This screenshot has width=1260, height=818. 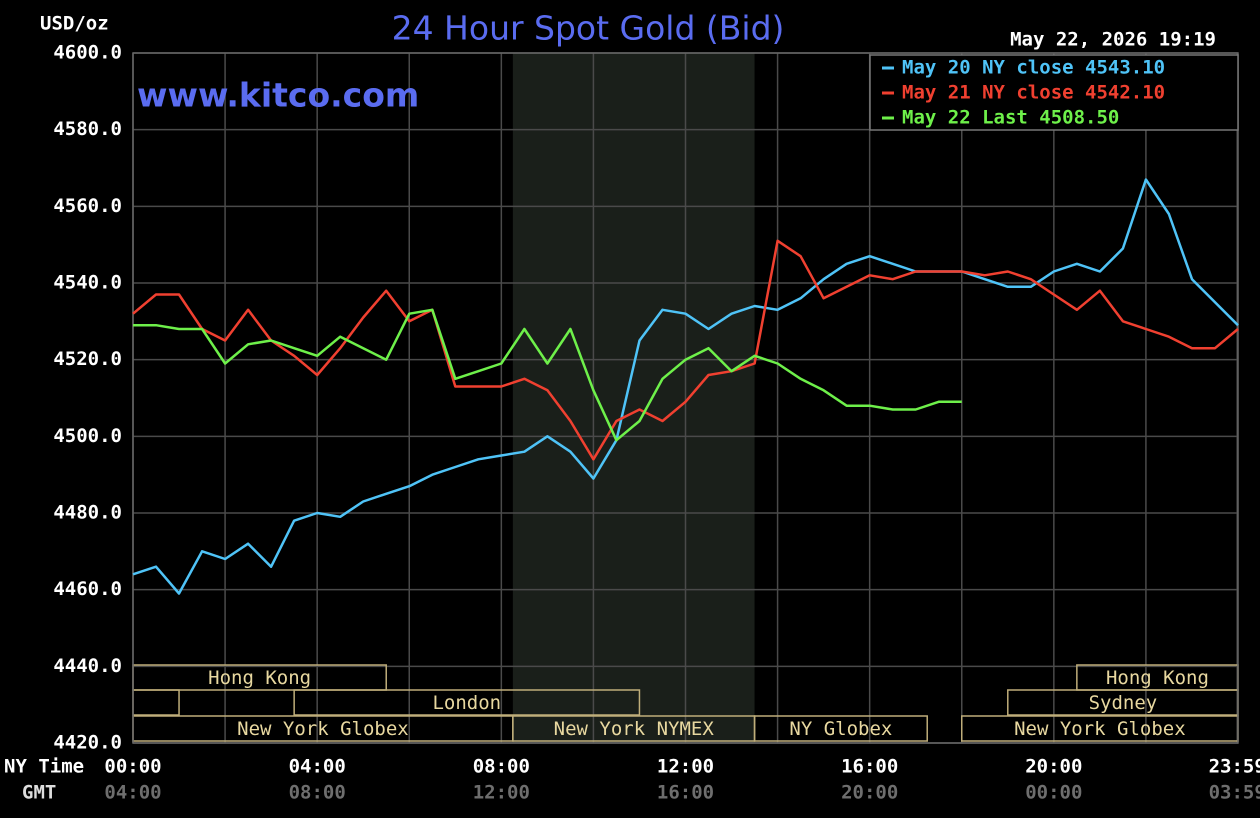 I want to click on legend-box, so click(x=1054, y=92).